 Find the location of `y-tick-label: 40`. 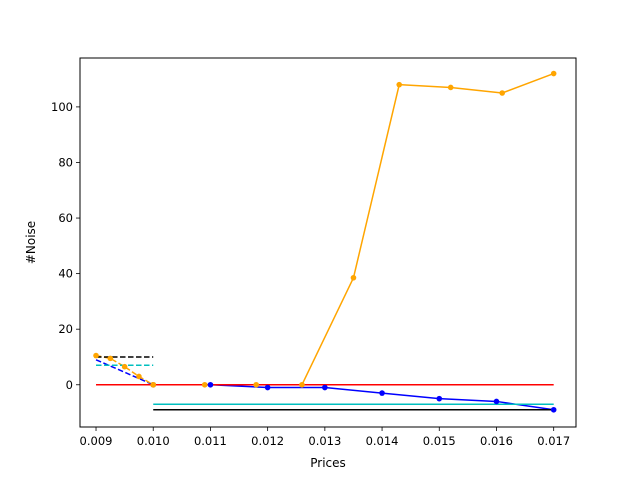

y-tick-label: 40 is located at coordinates (65, 274).